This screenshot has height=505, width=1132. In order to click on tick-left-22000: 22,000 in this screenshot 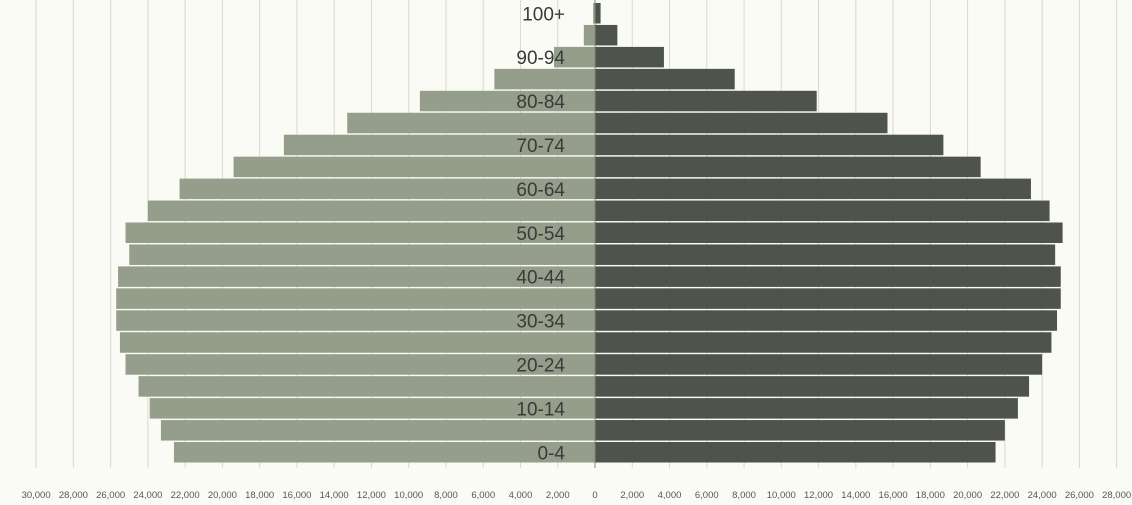, I will do `click(185, 495)`.